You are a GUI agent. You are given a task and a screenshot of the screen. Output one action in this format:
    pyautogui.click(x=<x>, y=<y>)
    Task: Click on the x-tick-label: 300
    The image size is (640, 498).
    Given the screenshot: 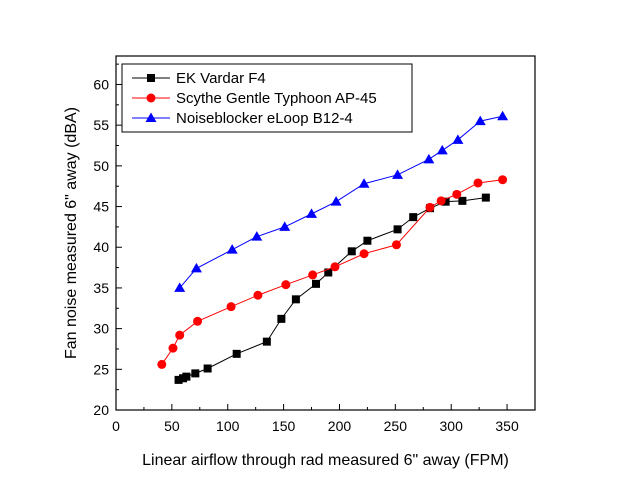 What is the action you would take?
    pyautogui.click(x=452, y=426)
    